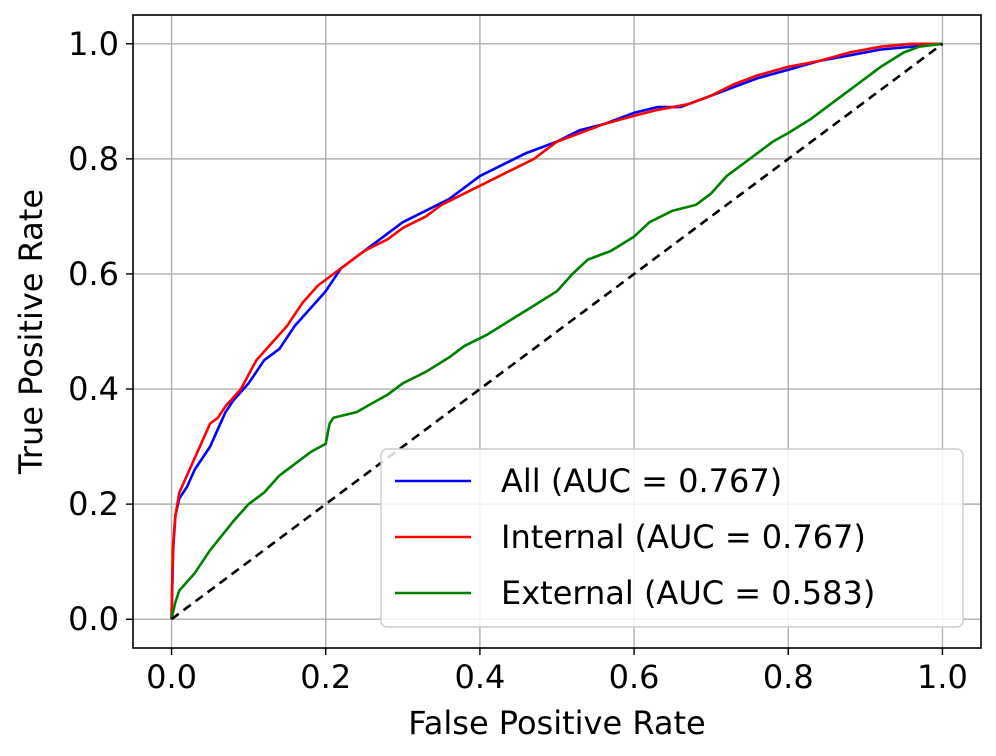  I want to click on y-axis-label: True Positive Rate, so click(31, 332).